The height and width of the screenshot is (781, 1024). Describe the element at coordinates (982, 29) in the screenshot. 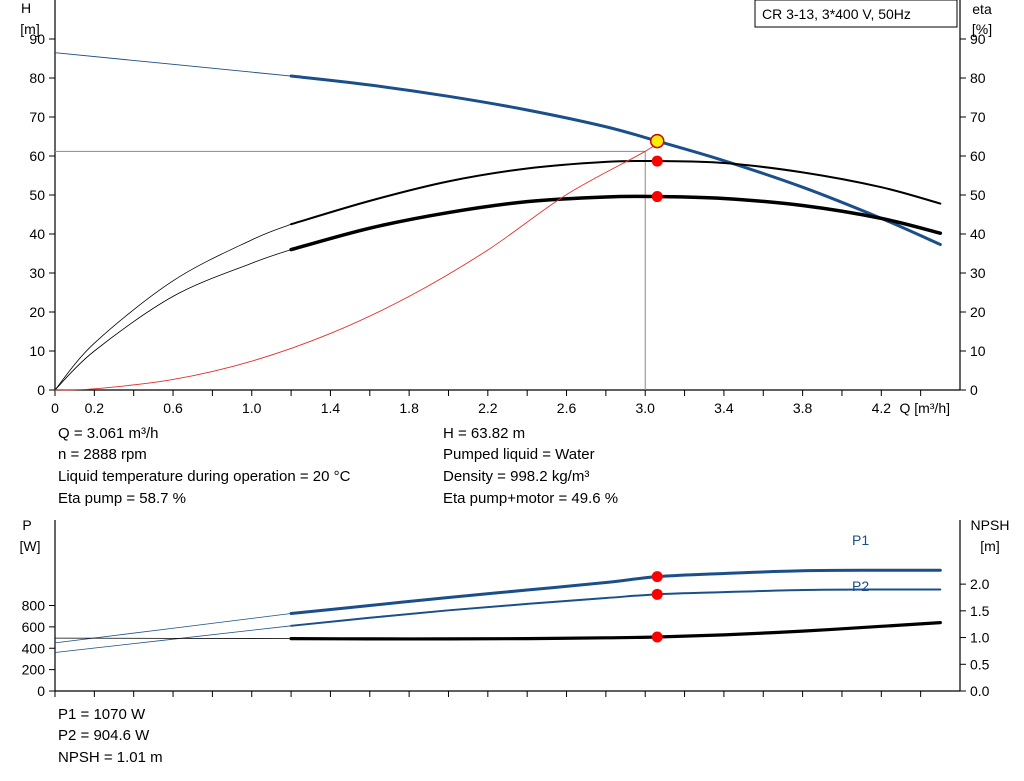

I see `y-axis-unit-eta: [%]` at that location.